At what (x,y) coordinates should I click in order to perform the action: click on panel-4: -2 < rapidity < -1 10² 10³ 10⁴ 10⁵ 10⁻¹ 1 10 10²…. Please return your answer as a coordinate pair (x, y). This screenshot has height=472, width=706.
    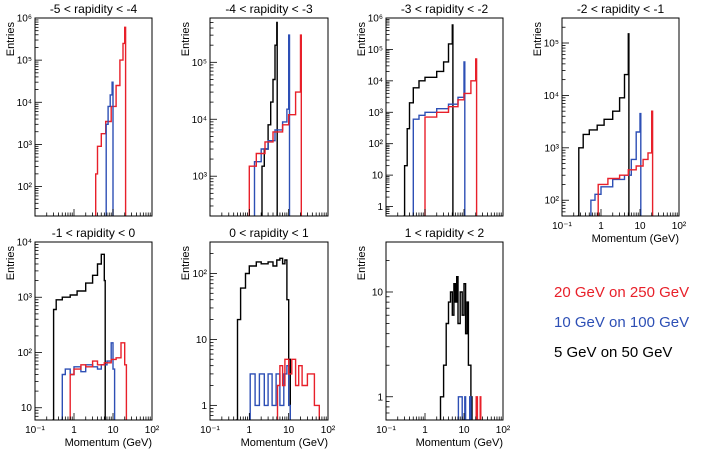
    Looking at the image, I should click on (609, 123).